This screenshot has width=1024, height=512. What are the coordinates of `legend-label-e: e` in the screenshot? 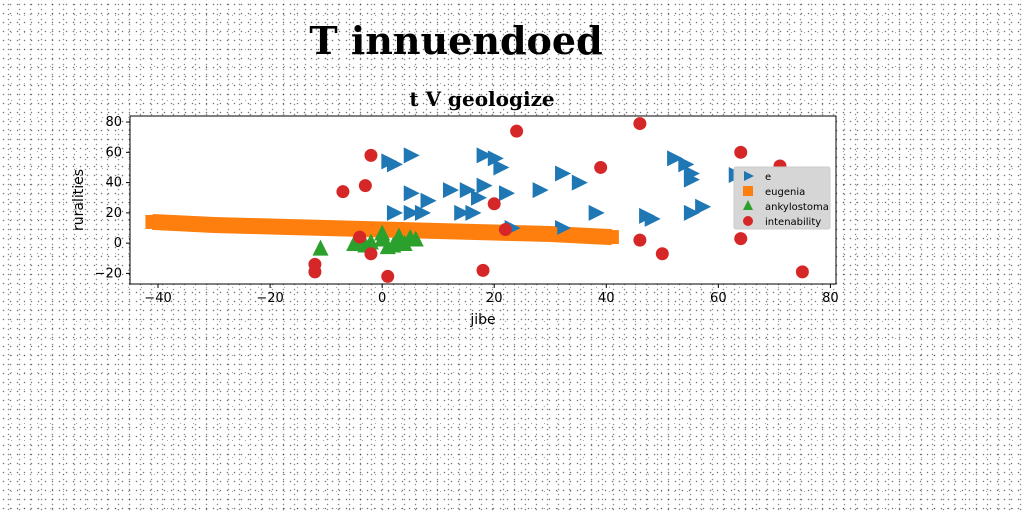 It's located at (768, 177).